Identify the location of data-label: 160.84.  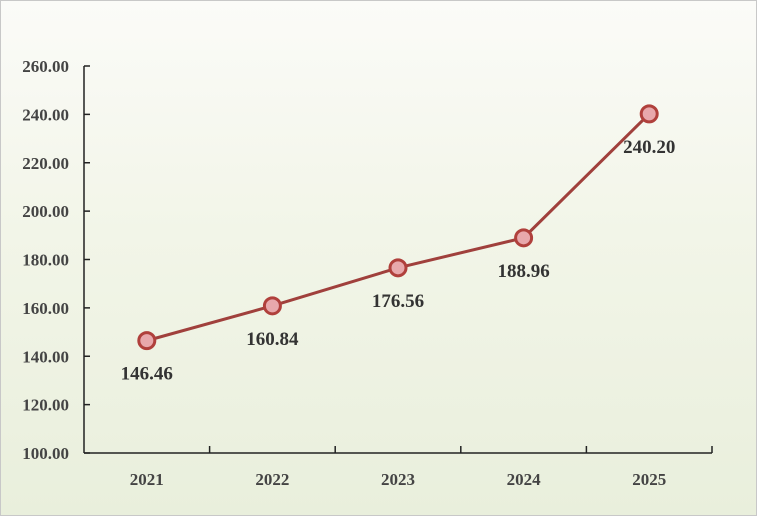
(272, 339).